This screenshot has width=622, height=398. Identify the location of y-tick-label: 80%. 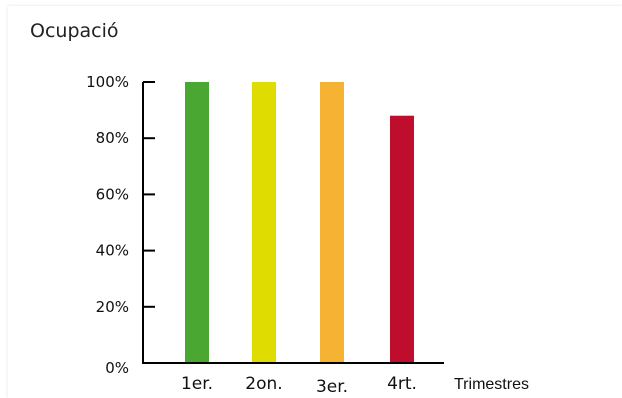
(112, 138).